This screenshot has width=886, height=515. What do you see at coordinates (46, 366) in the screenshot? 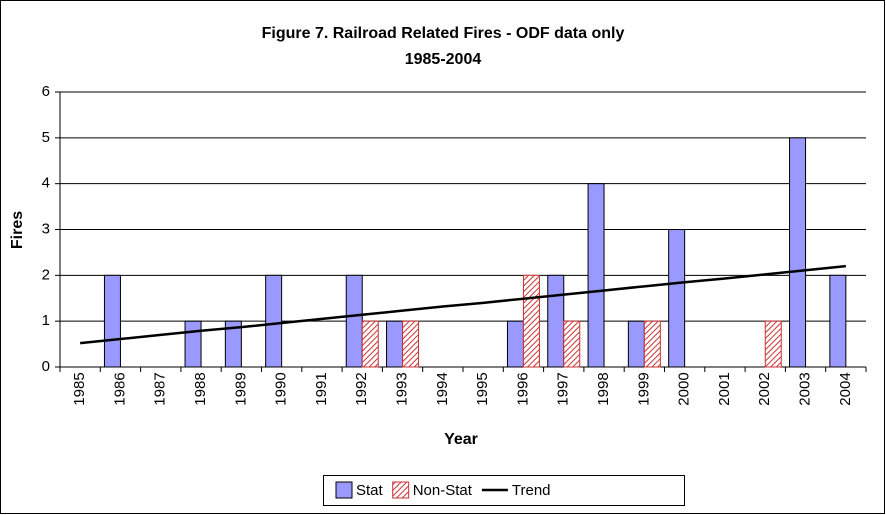
I see `y-tick-label: 0` at bounding box center [46, 366].